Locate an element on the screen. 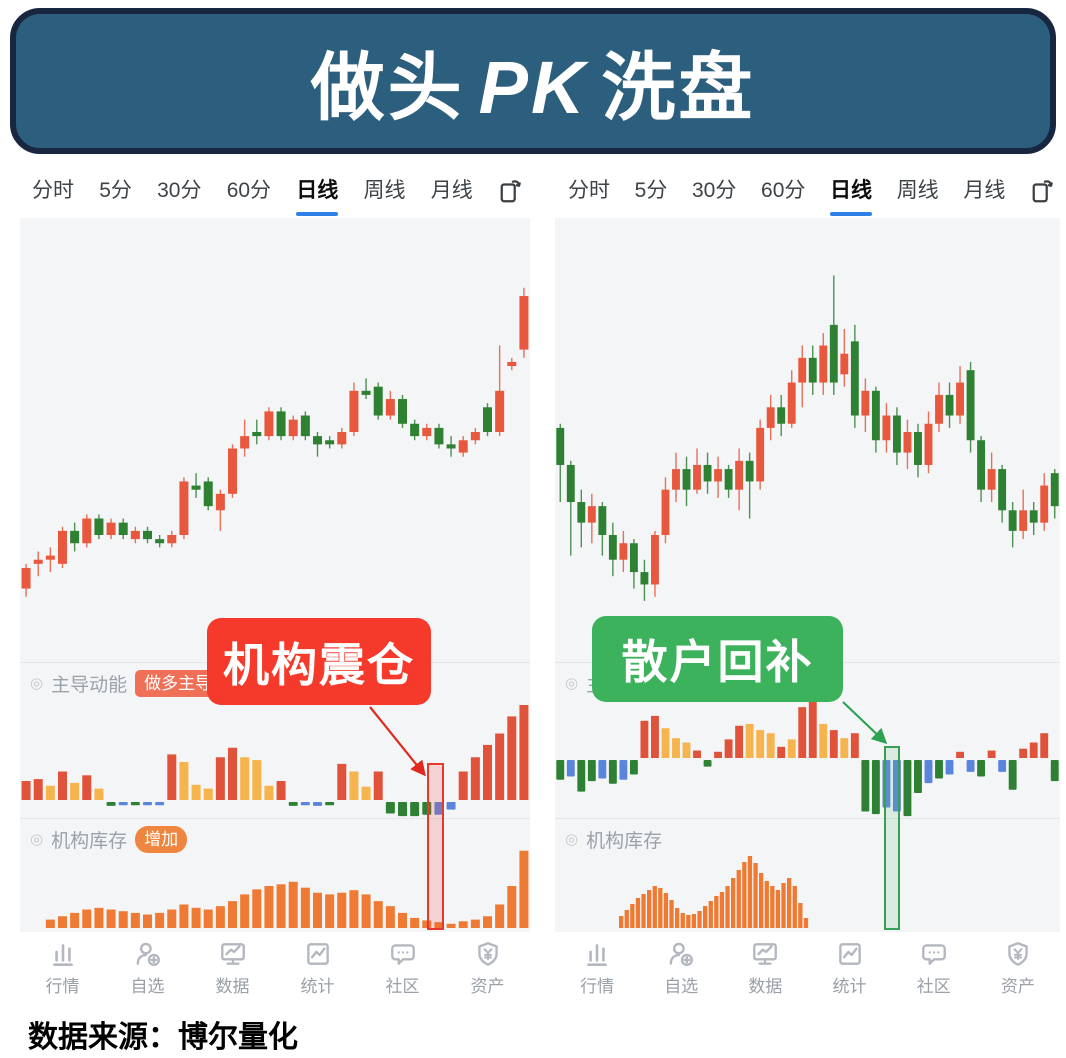 Image resolution: width=1066 pixels, height=1058 pixels. momentum-status-badge: 做多主导 is located at coordinates (178, 683).